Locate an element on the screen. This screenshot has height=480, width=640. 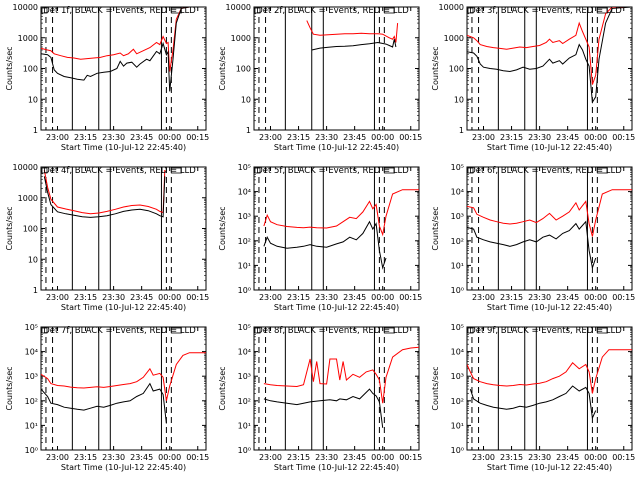
y-tick-label: 10¹ is located at coordinates (457, 265).